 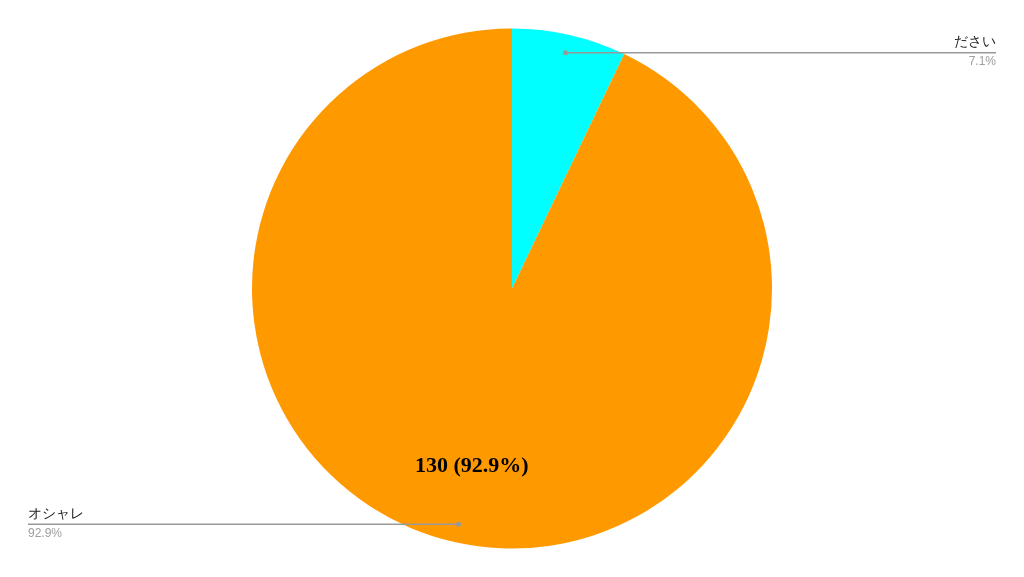 I want to click on text: 7.1%, so click(x=982, y=61).